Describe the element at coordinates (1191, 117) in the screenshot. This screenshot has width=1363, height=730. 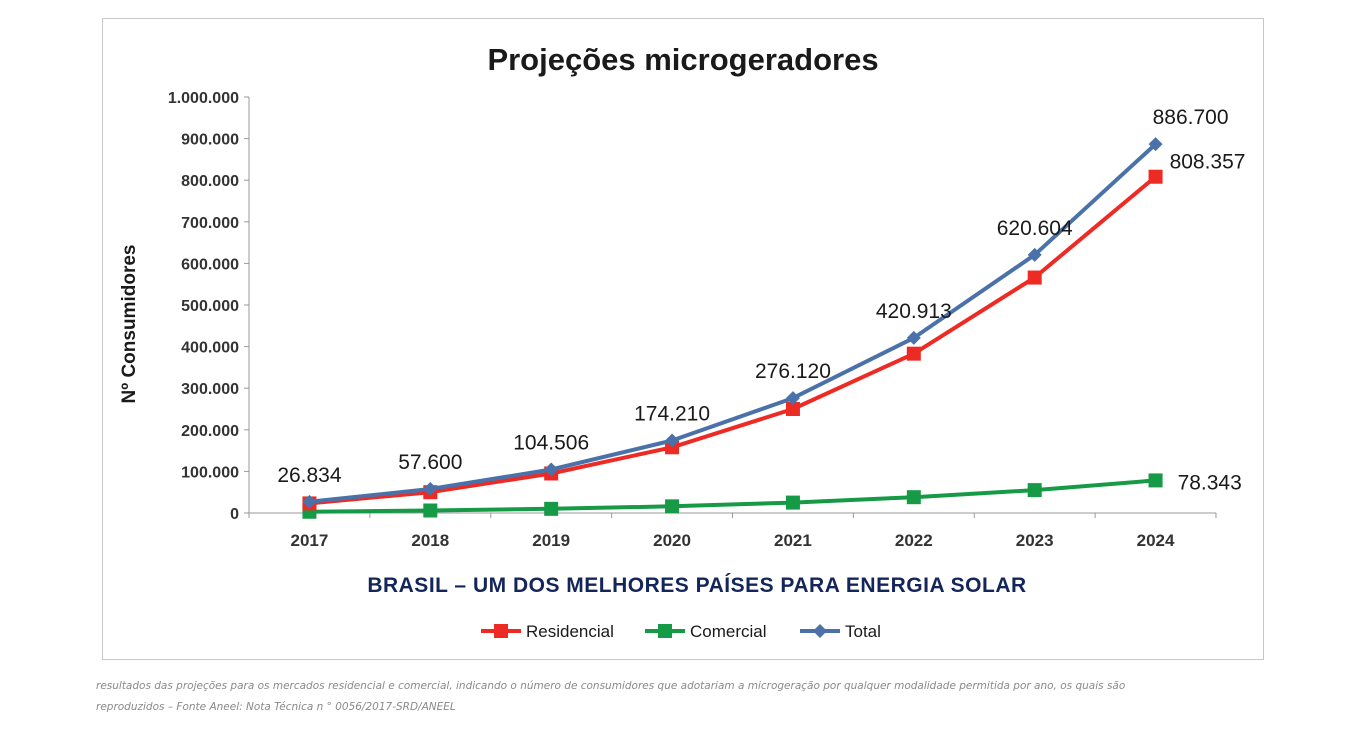
I see `data-label-total: 886.700` at that location.